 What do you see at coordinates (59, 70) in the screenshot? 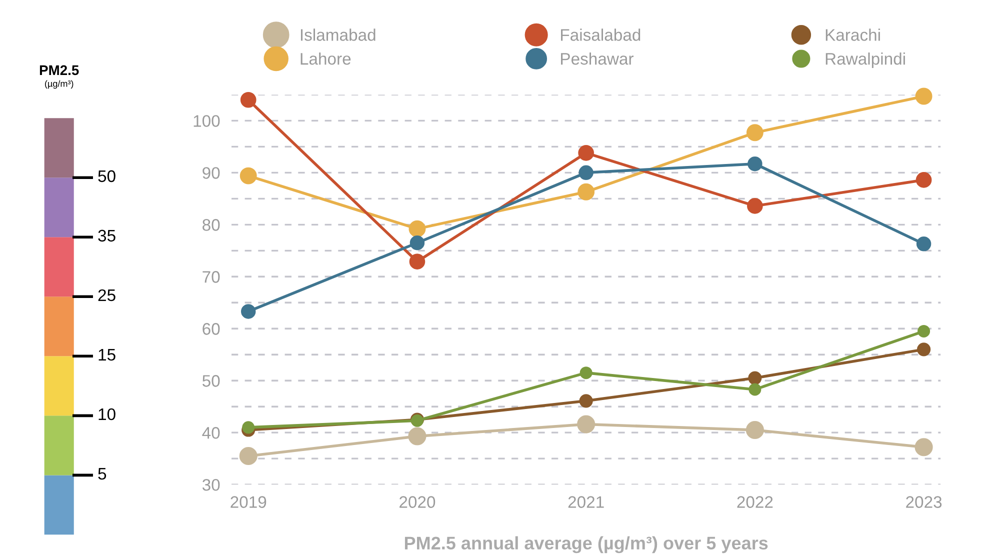
I see `text: PM2.5` at bounding box center [59, 70].